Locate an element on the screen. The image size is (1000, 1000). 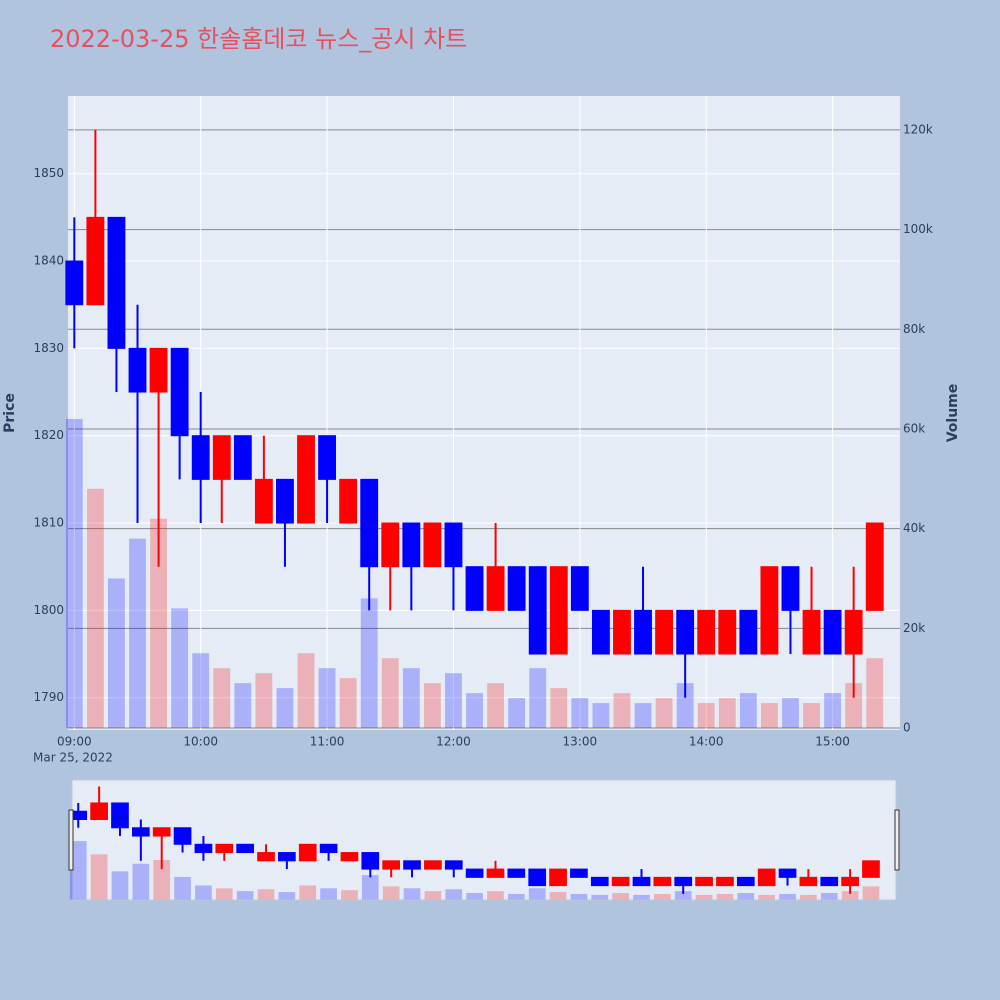
y2-tick-label: 20k is located at coordinates (914, 628).